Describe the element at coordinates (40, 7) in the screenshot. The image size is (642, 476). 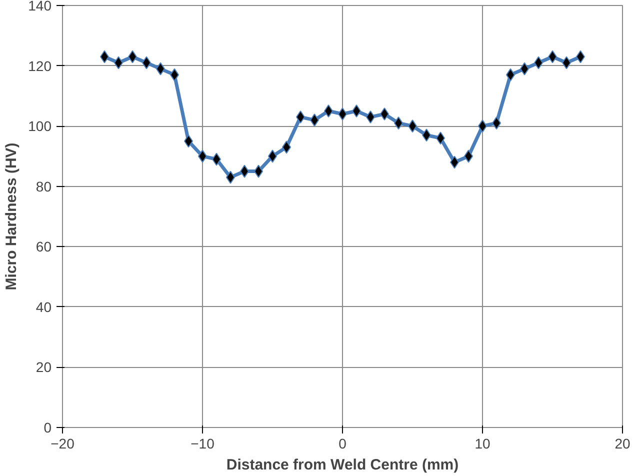
I see `y-tick-label: 140` at that location.